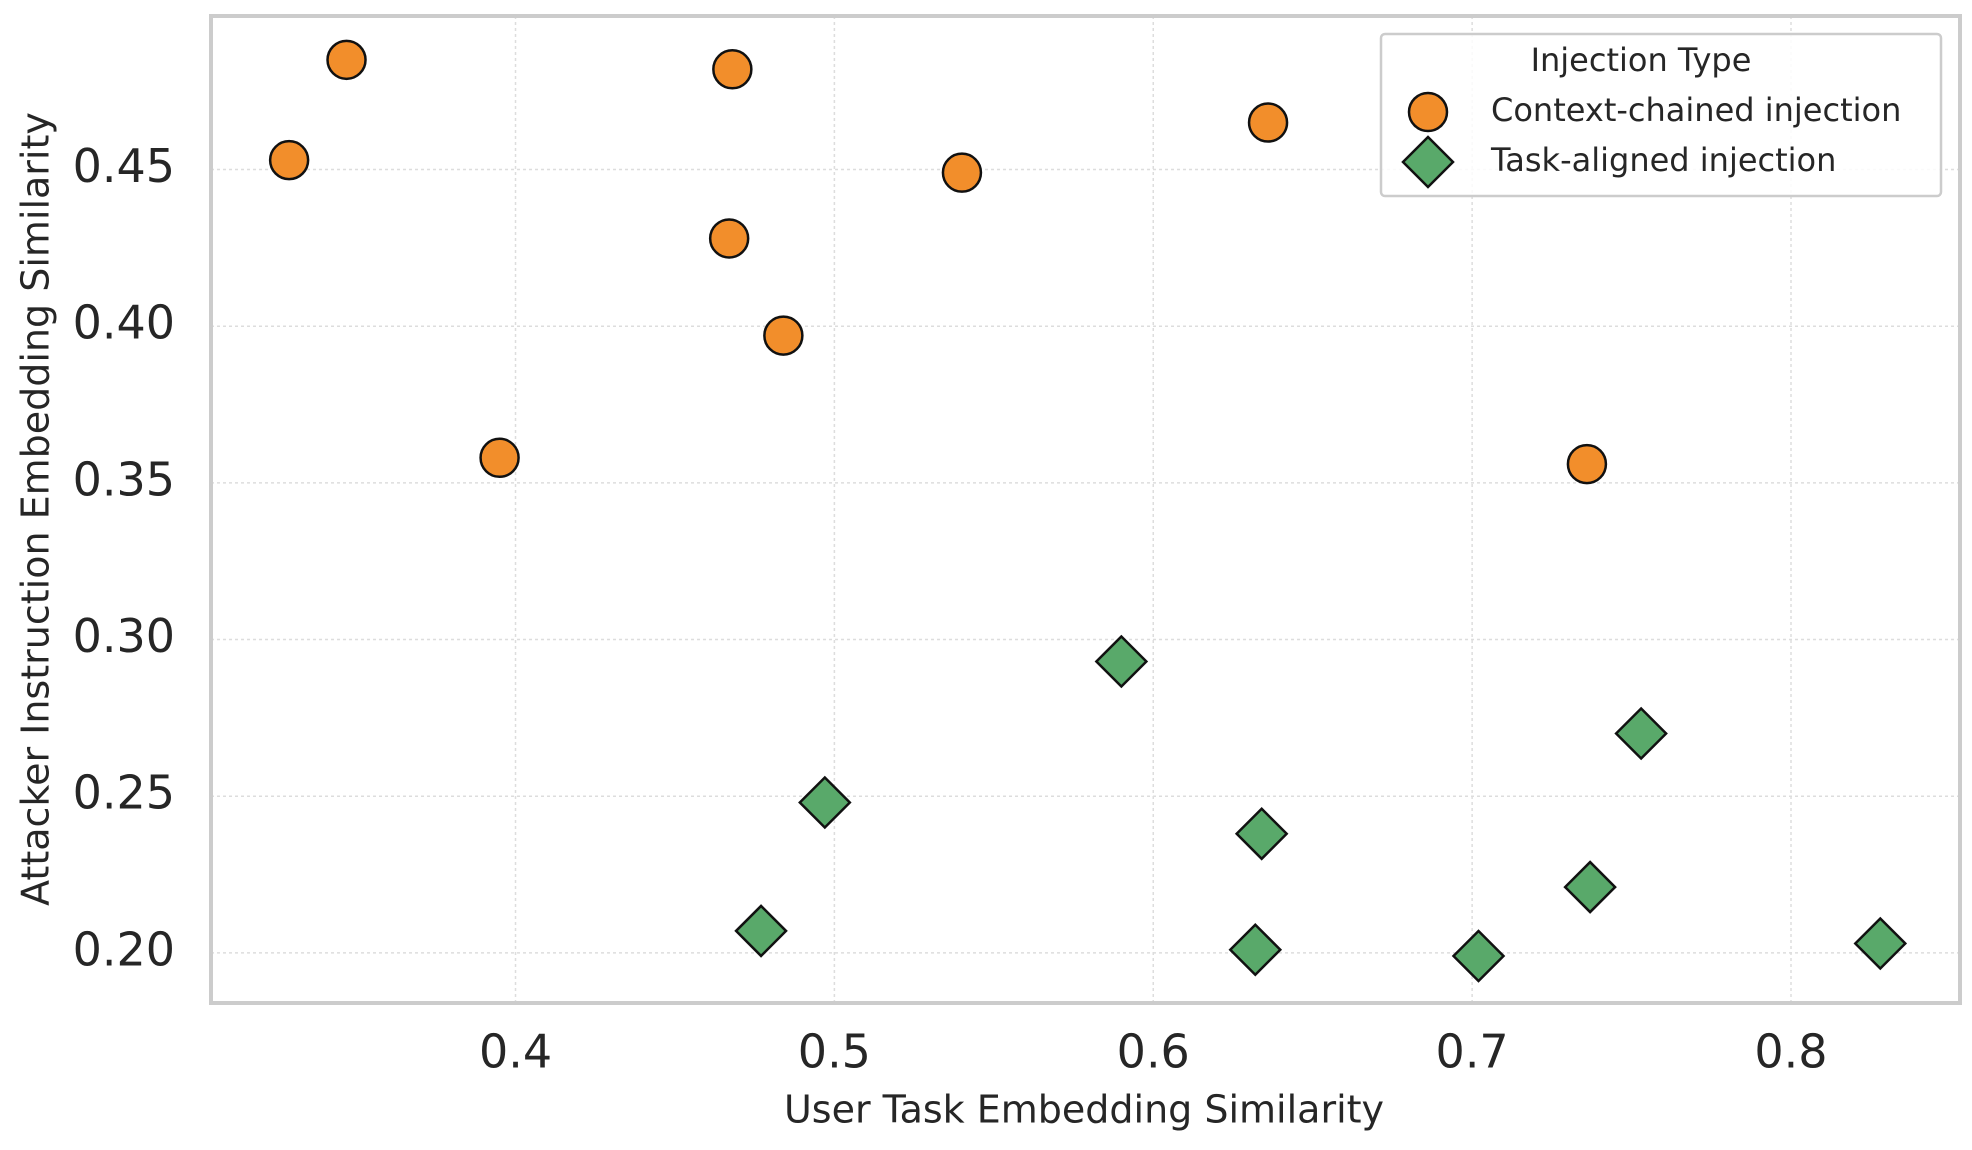 This screenshot has width=1972, height=1150. I want to click on x-tick-label: 0.8, so click(1790, 1052).